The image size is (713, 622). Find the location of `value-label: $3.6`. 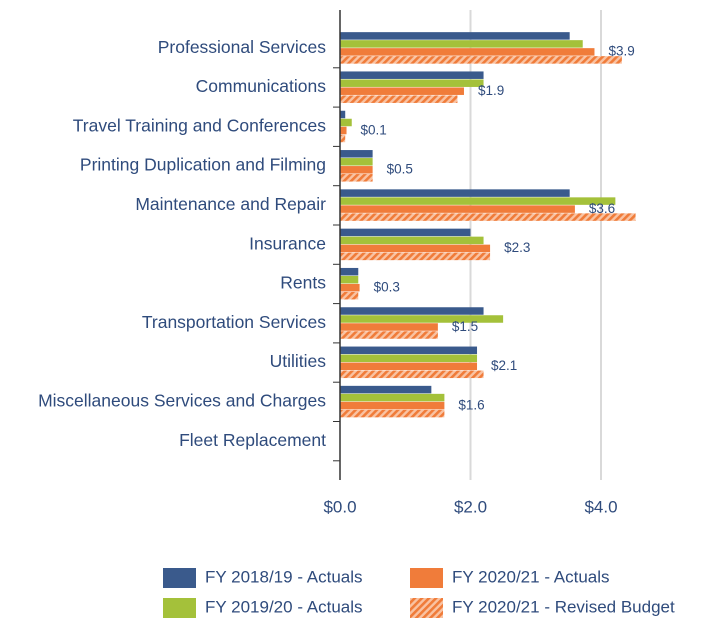

value-label: $3.6 is located at coordinates (602, 208).